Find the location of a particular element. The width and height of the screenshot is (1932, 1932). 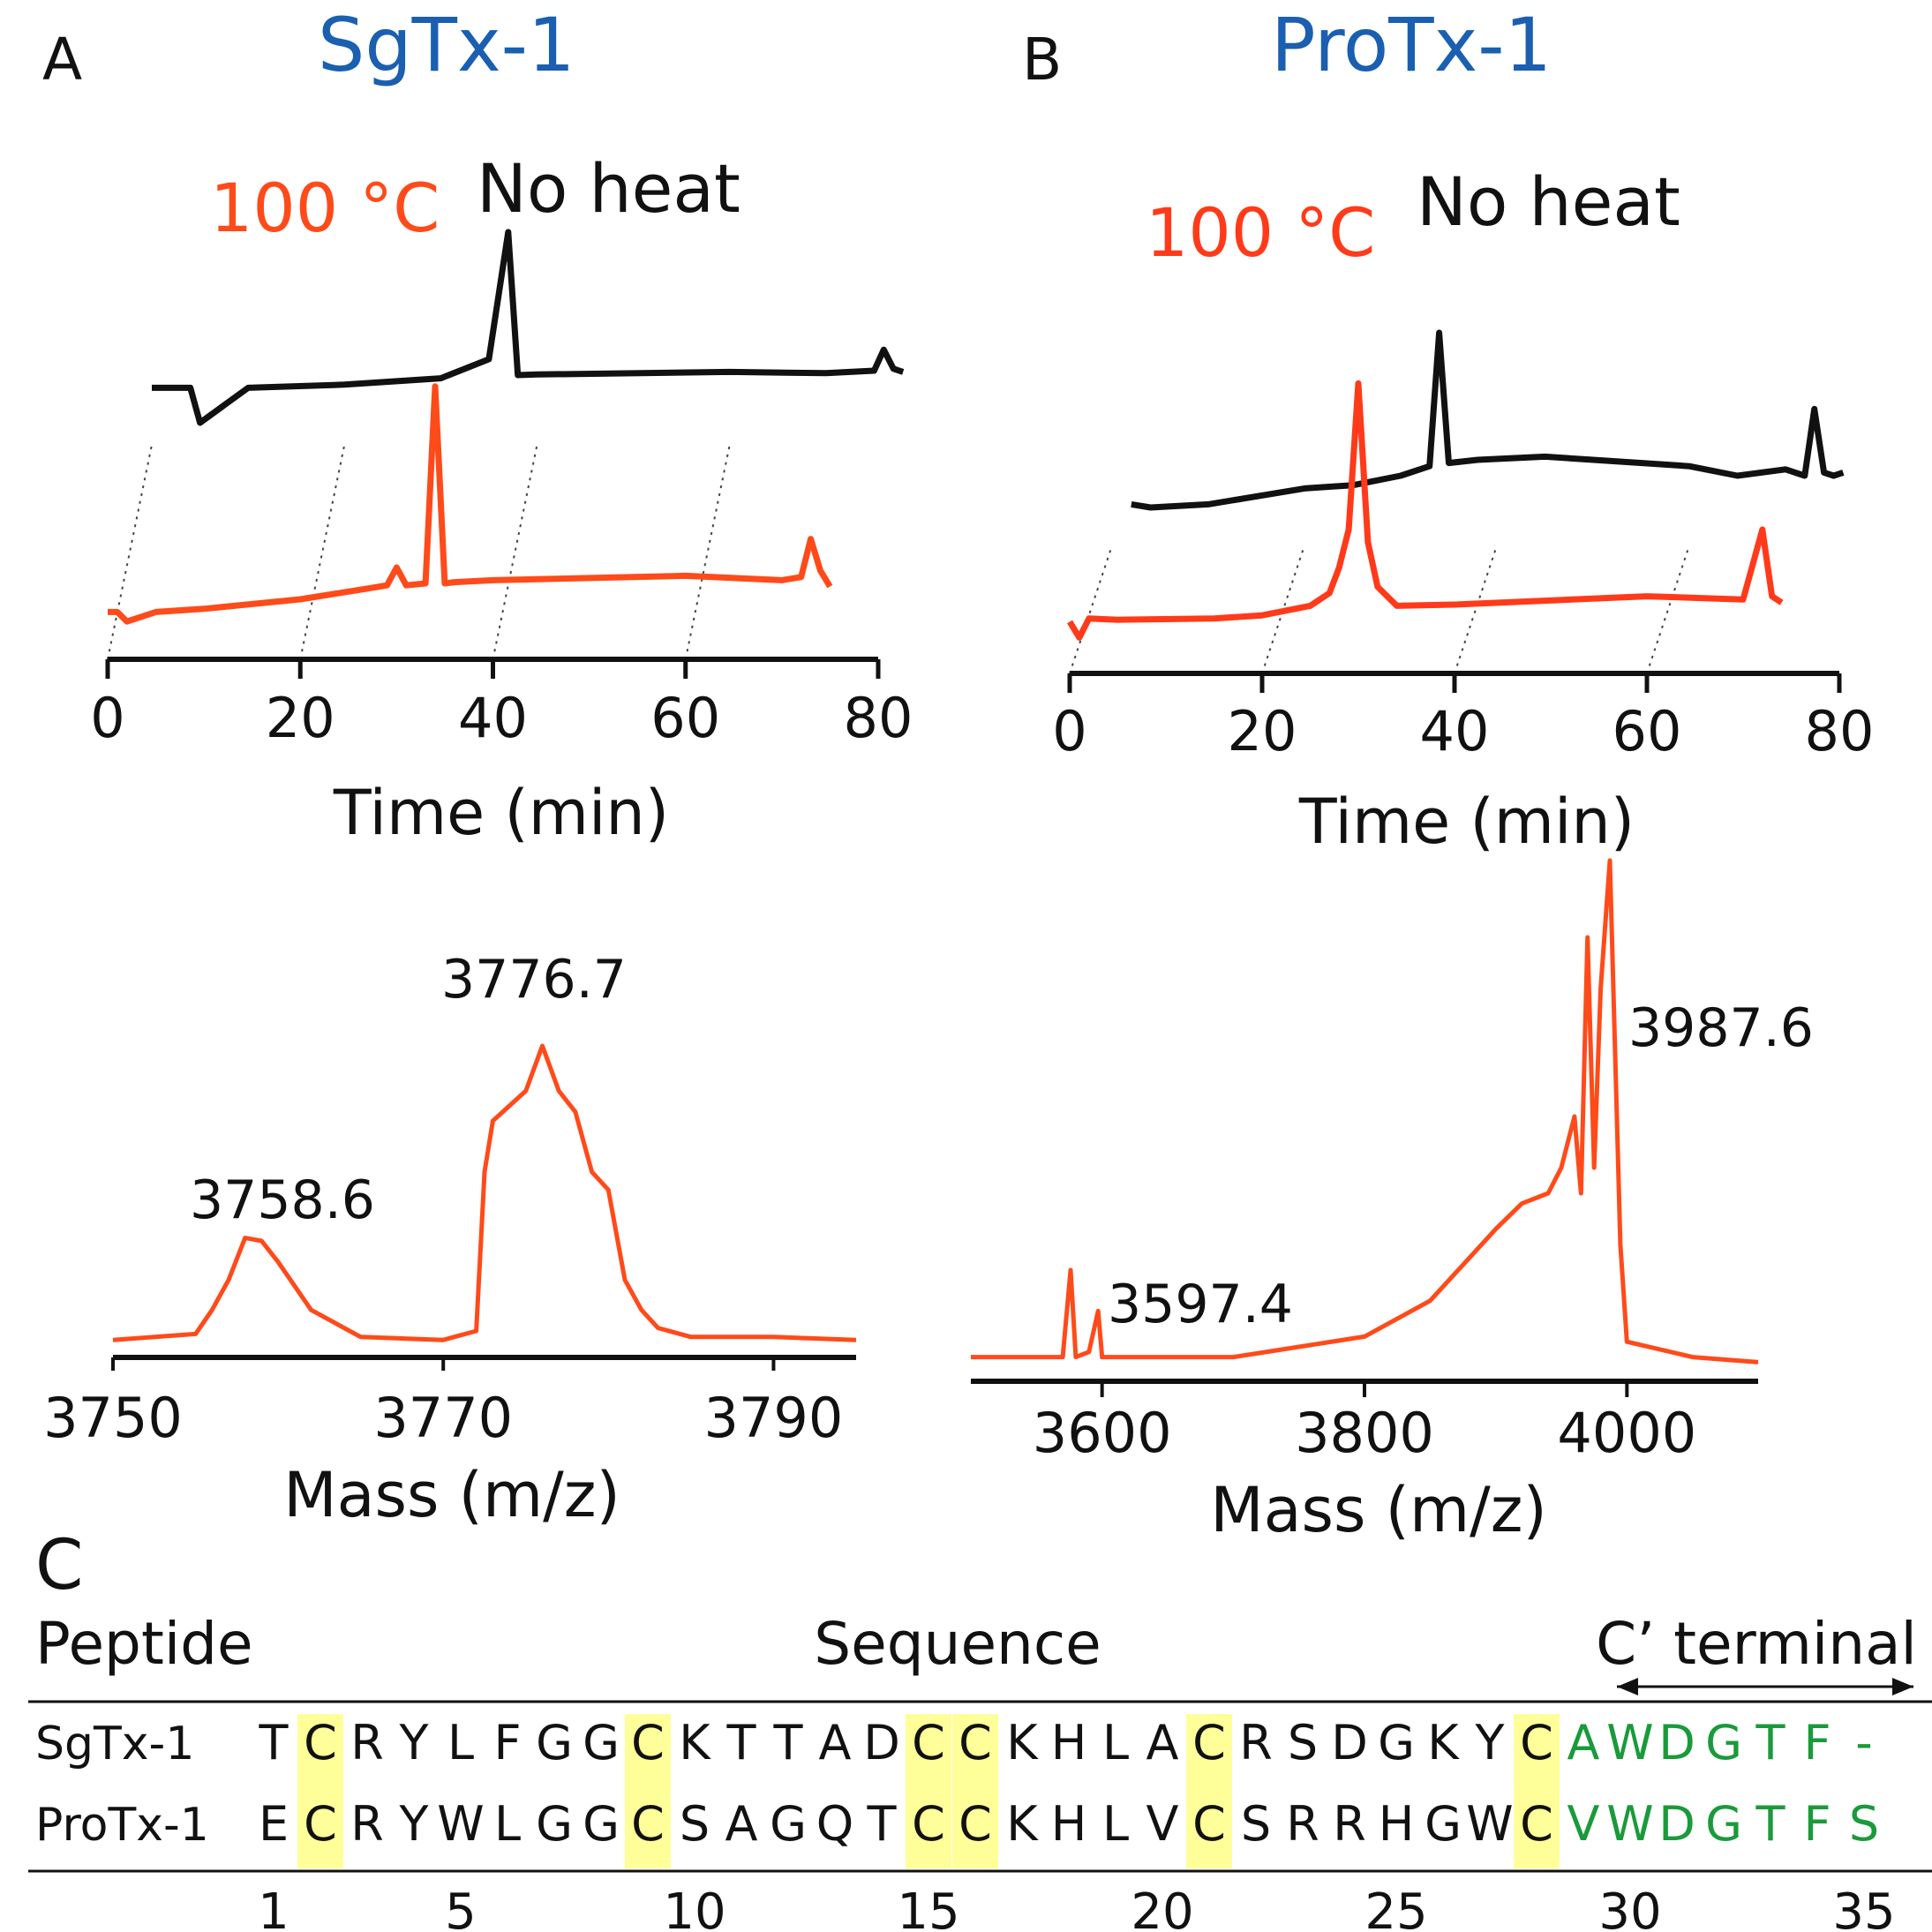

panel-letter-b: B is located at coordinates (1042, 60).